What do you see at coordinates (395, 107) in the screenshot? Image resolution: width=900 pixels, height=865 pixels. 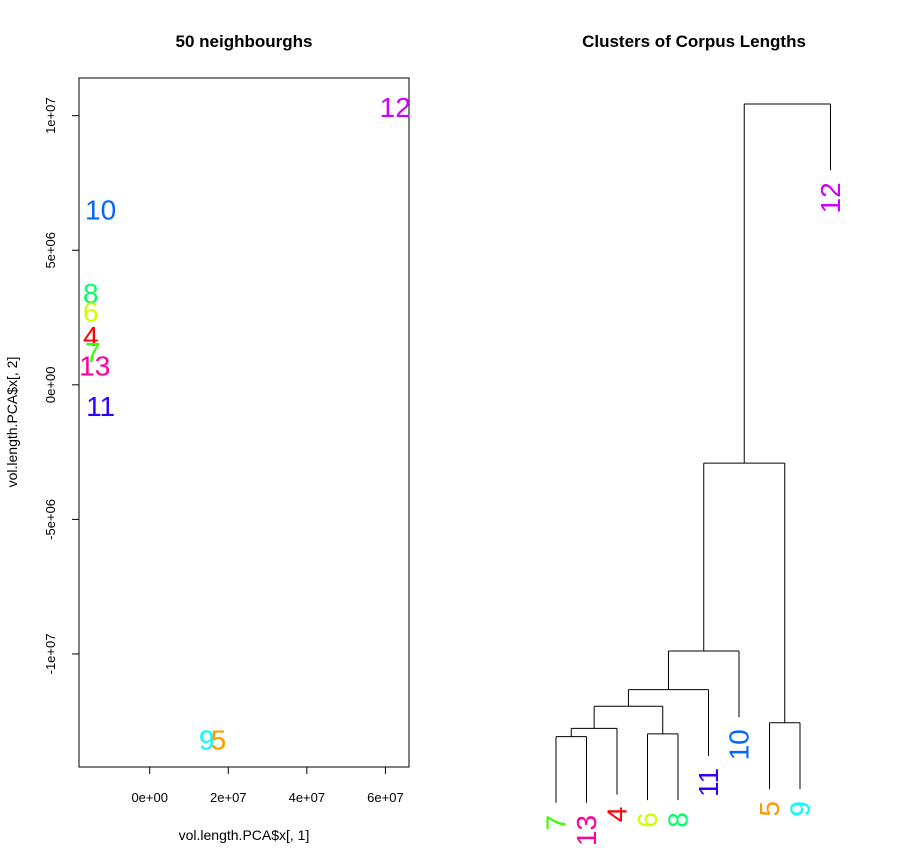 I see `point-label: 12` at bounding box center [395, 107].